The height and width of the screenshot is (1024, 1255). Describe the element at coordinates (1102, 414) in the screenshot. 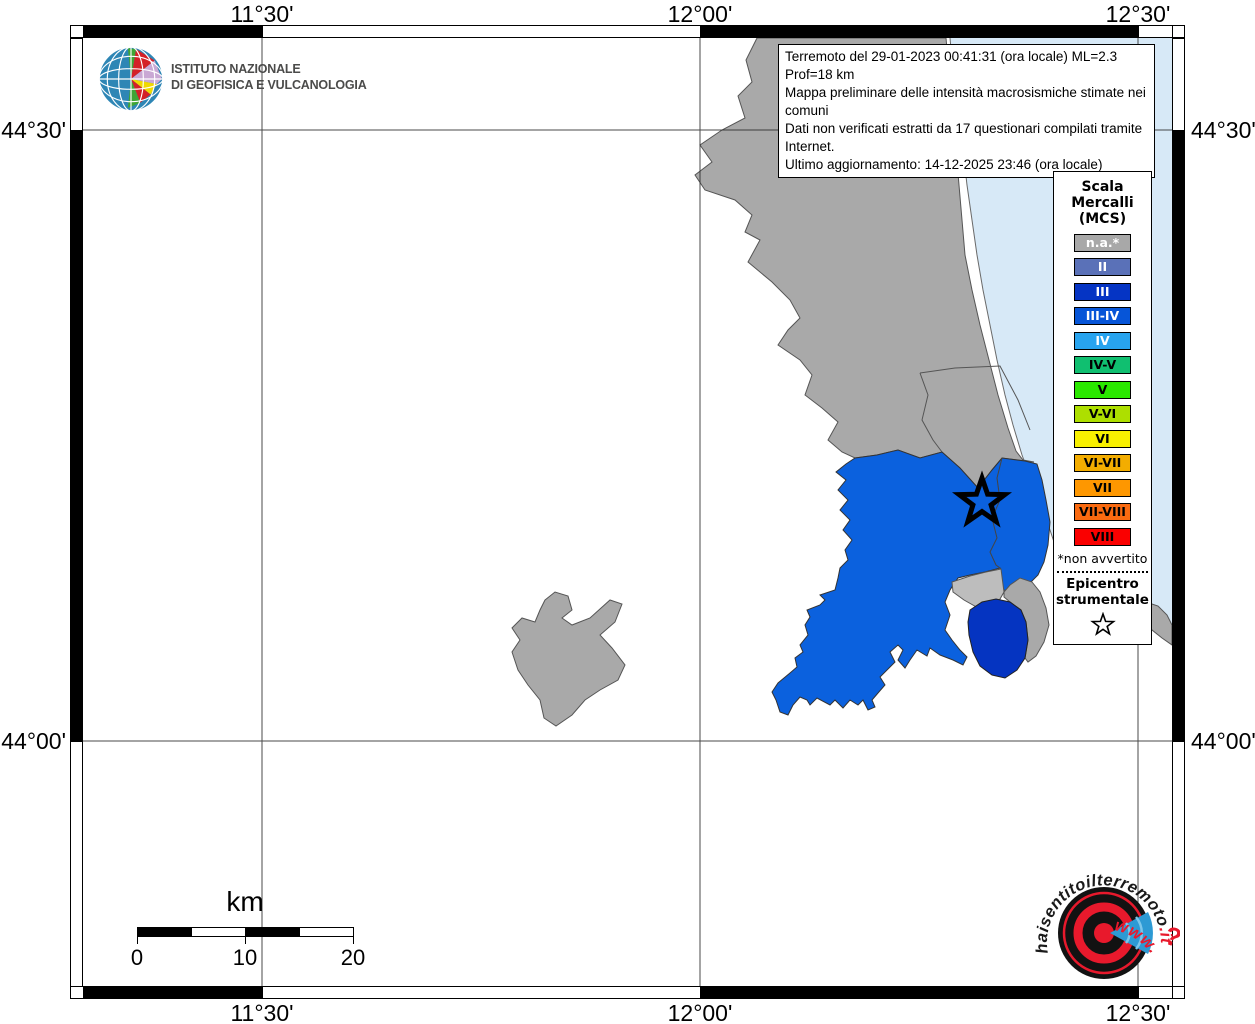

I see `legend-item-v-vi: V-VI` at that location.